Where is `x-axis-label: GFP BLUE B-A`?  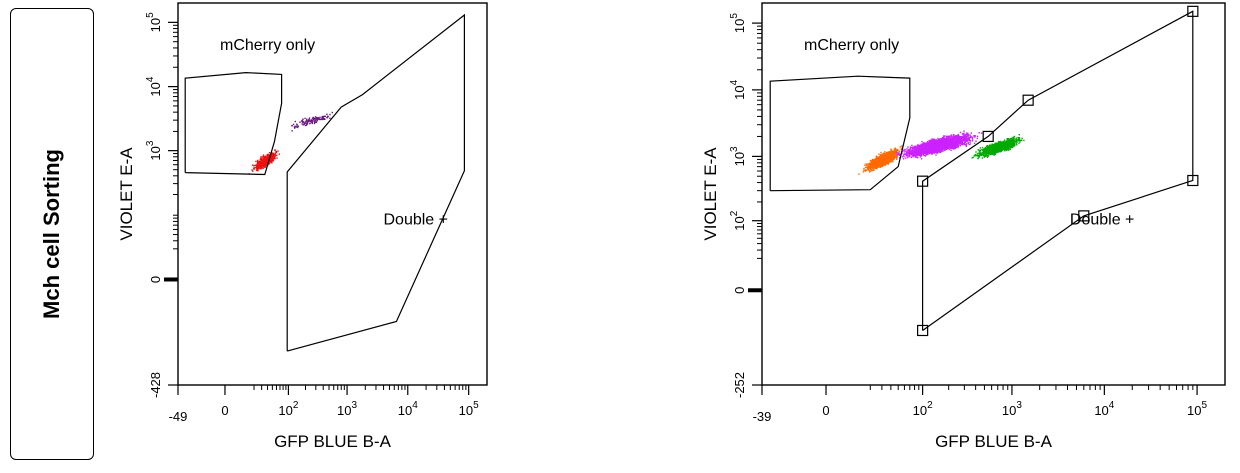 x-axis-label: GFP BLUE B-A is located at coordinates (332, 441).